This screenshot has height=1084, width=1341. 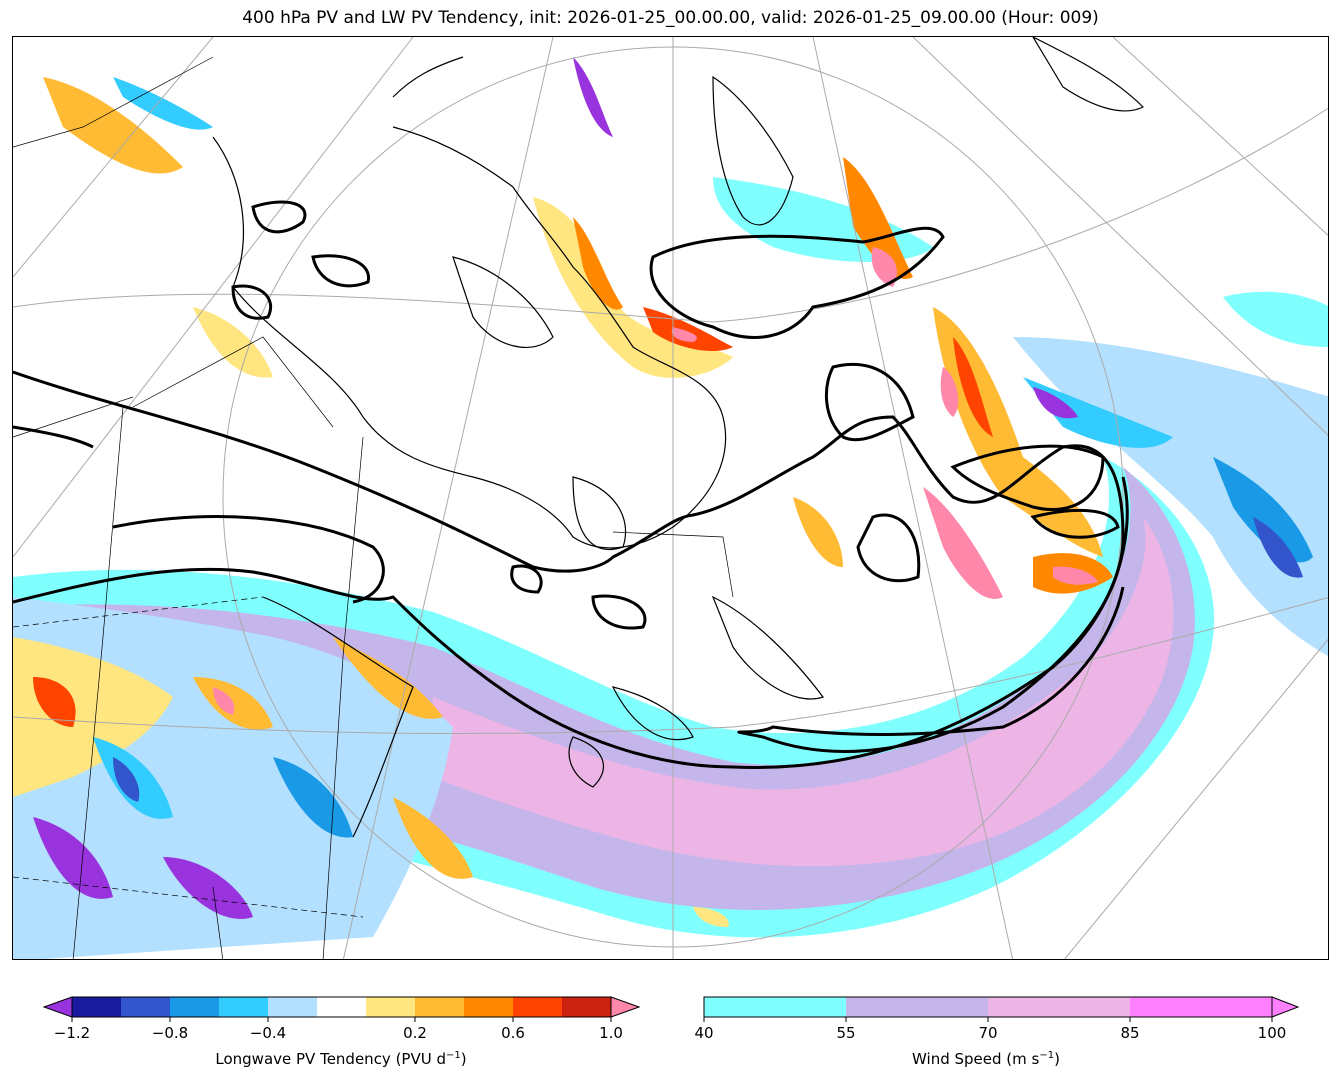 I want to click on wind-cbar-tick-label: 40, so click(x=704, y=1033).